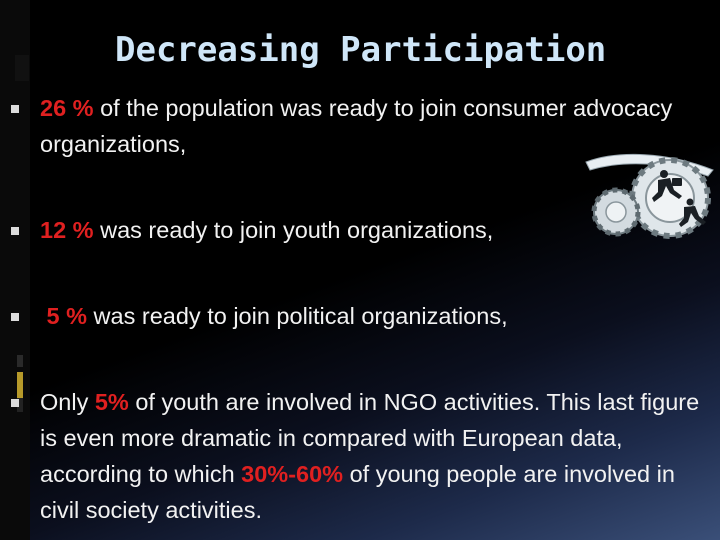 The width and height of the screenshot is (720, 540). What do you see at coordinates (67, 402) in the screenshot?
I see `bullet-text-pre: Only` at bounding box center [67, 402].